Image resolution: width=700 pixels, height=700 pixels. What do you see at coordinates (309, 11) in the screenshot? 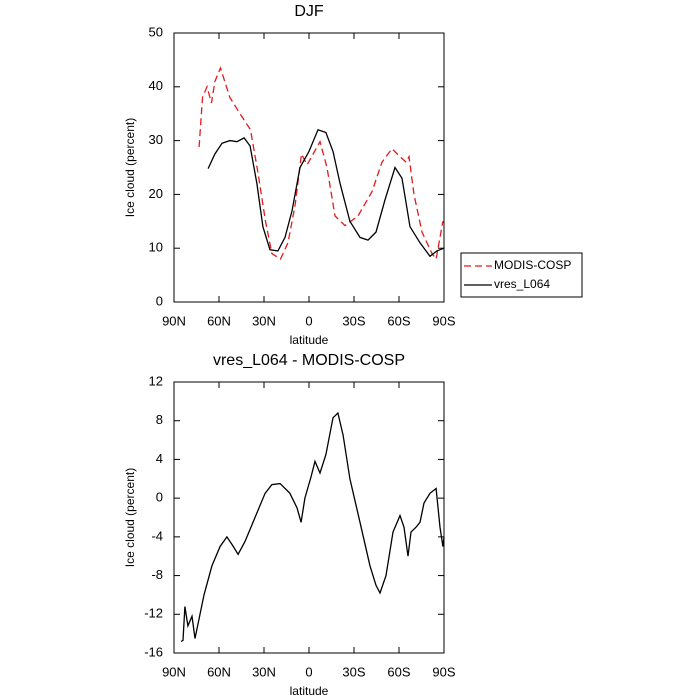
I see `chart-title: DJF` at bounding box center [309, 11].